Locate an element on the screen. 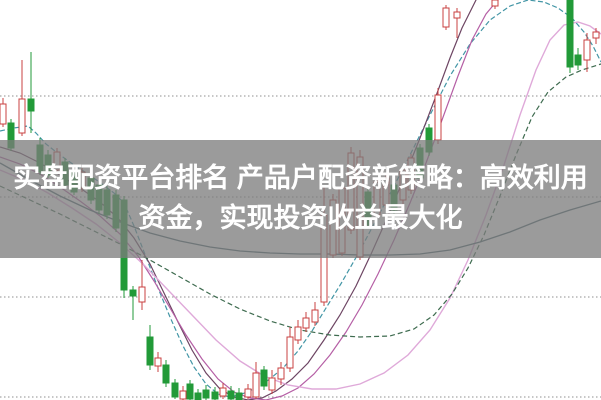  headline-line-2: 资金，实现投资收益最大化 is located at coordinates (300, 218).